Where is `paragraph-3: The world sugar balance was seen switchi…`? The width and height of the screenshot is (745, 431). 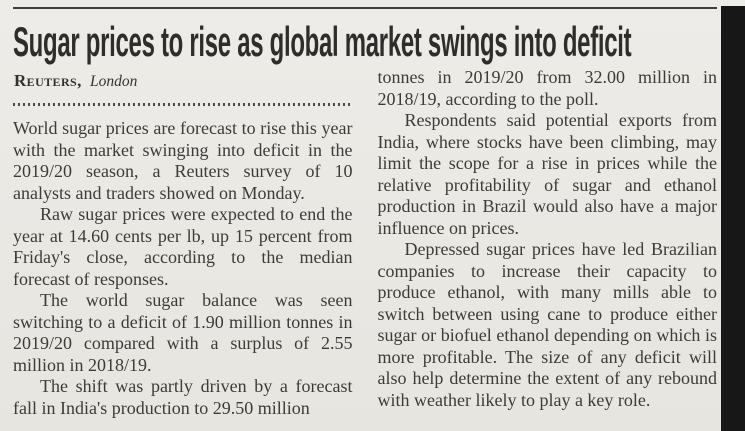
paragraph-3: The world sugar balance was seen switchi… is located at coordinates (183, 332).